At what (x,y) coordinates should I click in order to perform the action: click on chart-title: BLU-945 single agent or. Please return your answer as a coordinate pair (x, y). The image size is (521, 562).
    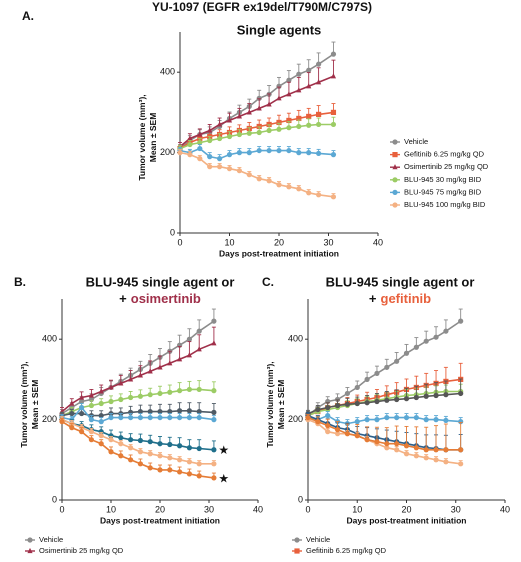
    Looking at the image, I should click on (400, 281).